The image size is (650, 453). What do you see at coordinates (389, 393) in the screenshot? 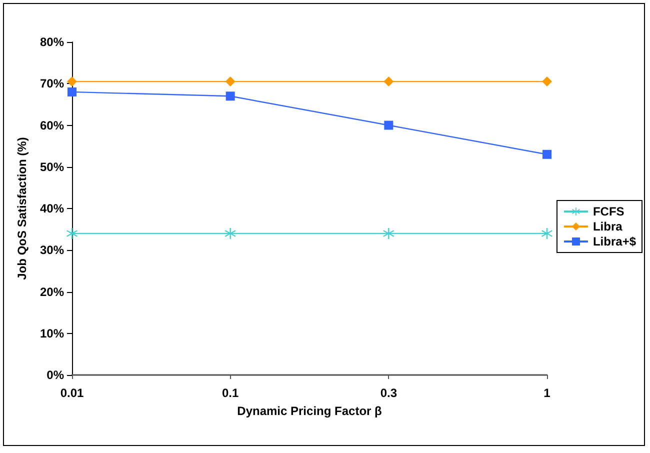
I see `x-tick-label: 0.3` at bounding box center [389, 393].